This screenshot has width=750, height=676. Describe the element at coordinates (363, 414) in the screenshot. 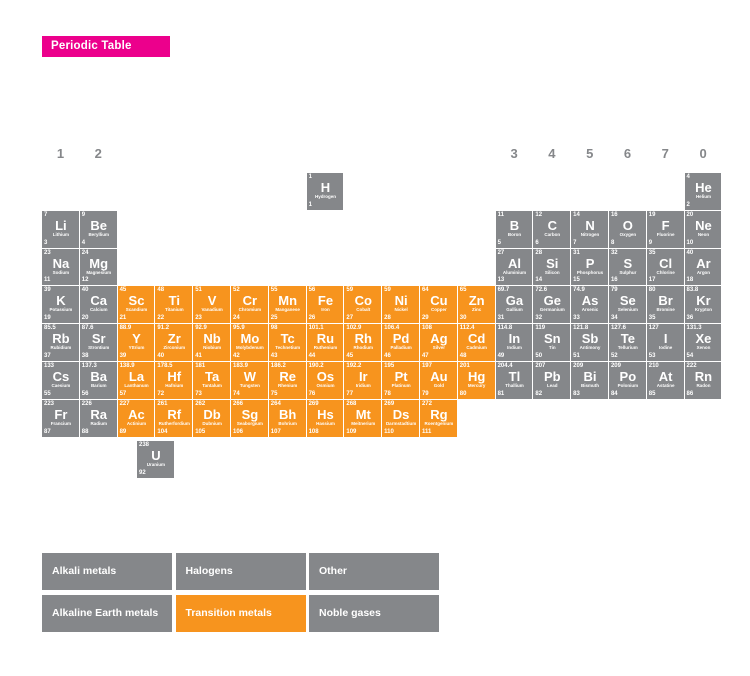

I see `element-symbol: Mt` at that location.